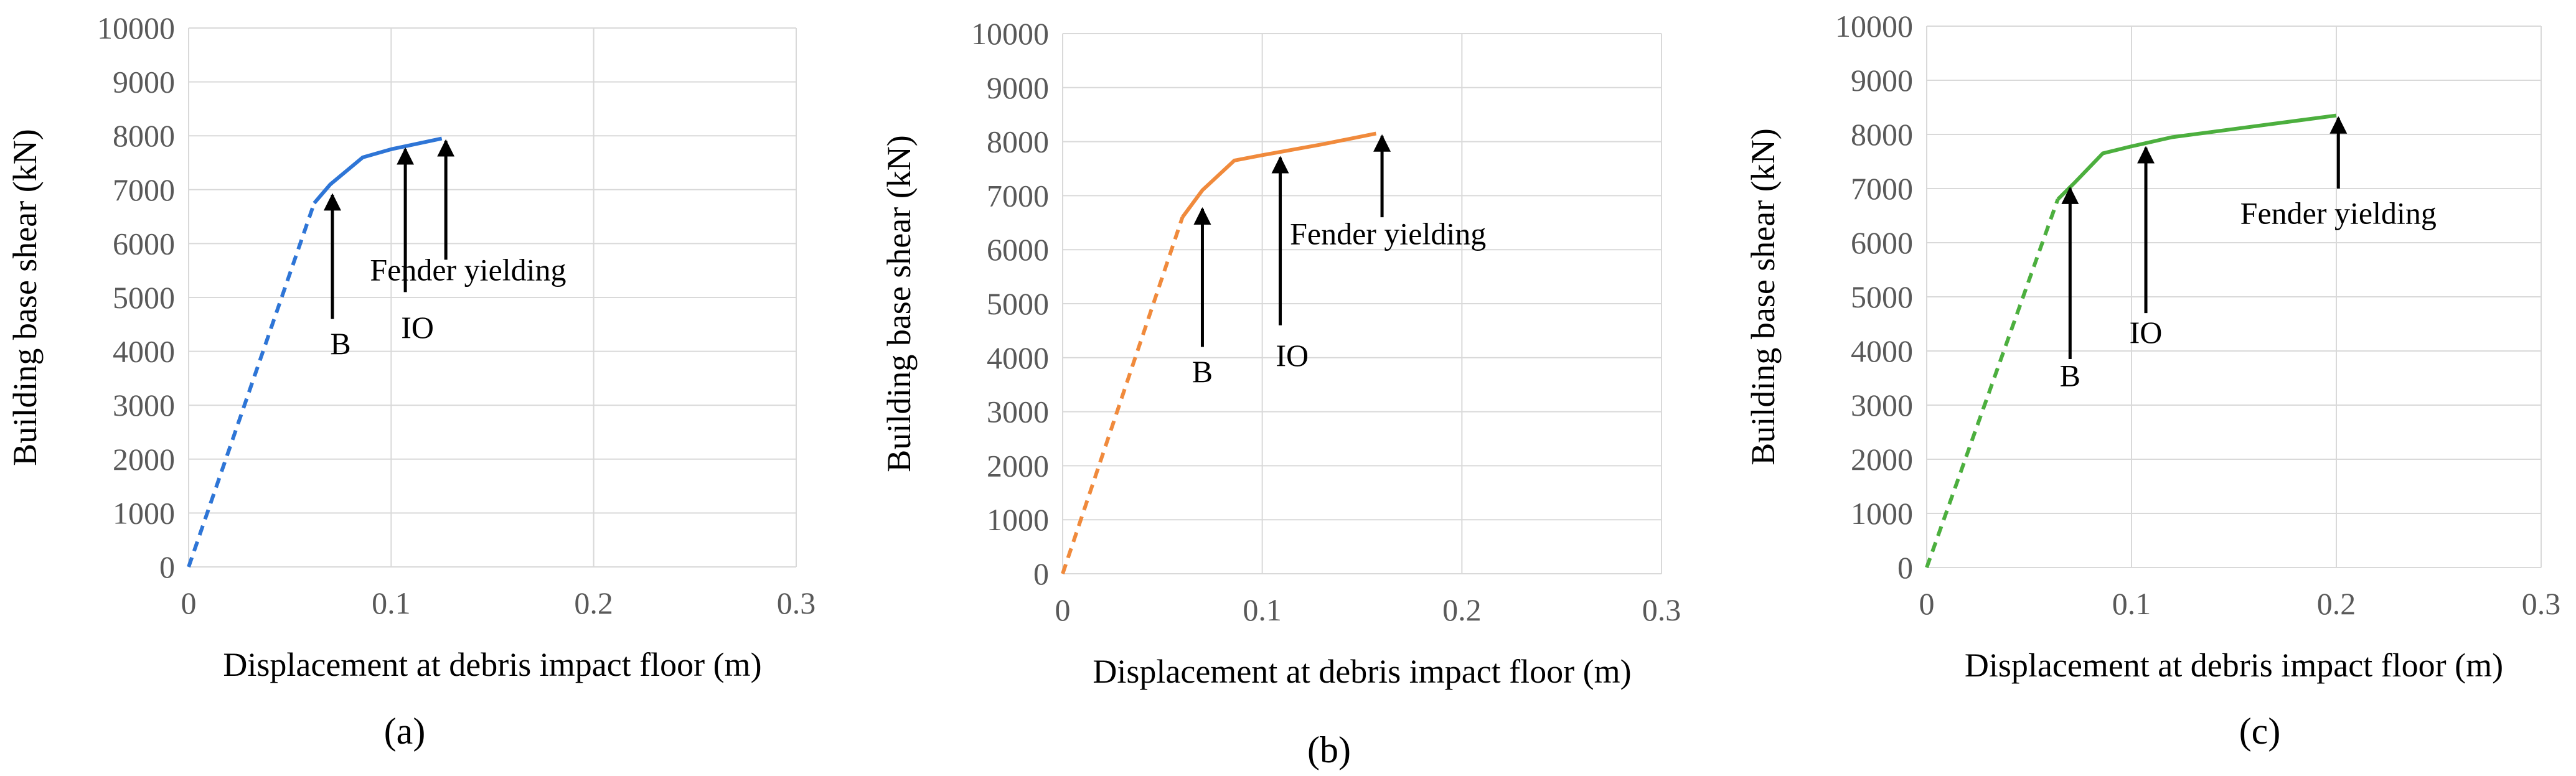  Describe the element at coordinates (2260, 731) in the screenshot. I see `panel-label: (c)` at that location.